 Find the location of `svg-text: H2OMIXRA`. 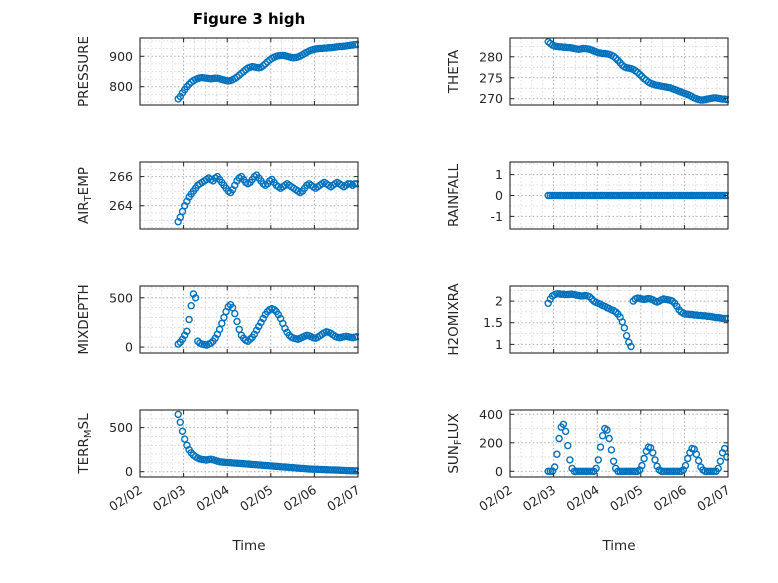

svg-text: H2OMIXRA is located at coordinates (454, 319).